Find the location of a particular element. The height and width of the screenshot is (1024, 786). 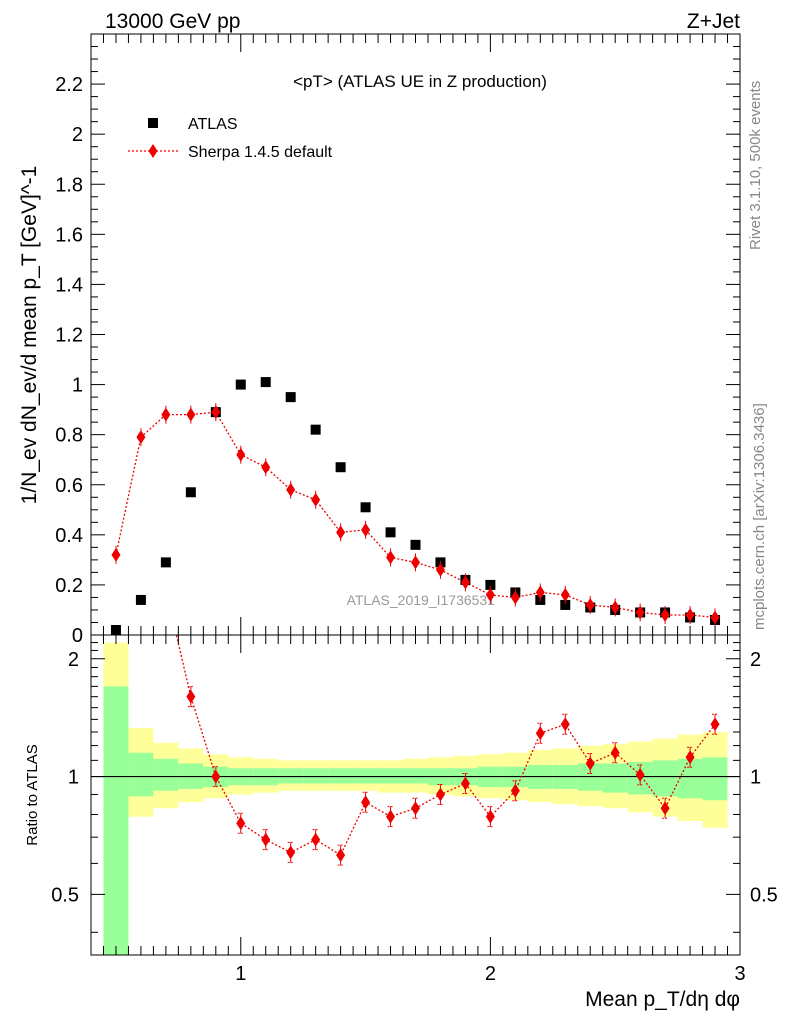

mcplots-label: mcplots.cern.ch [arXiv:1306.3436] is located at coordinates (759, 516).